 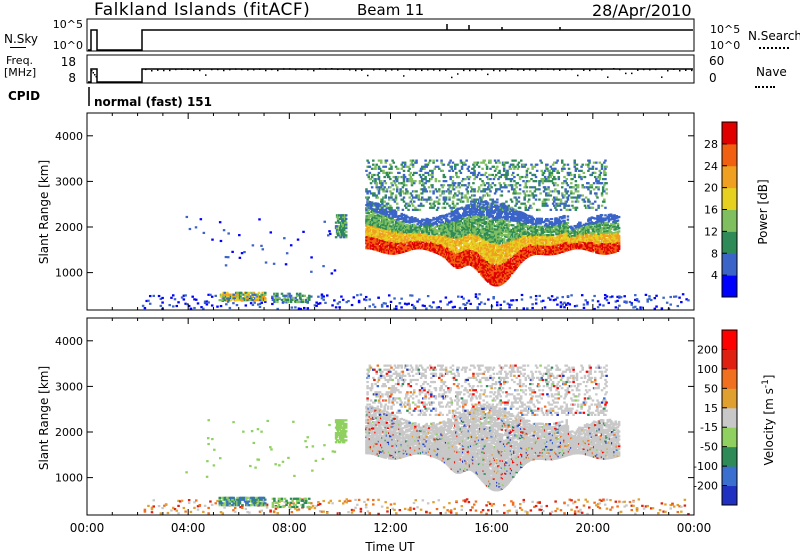 What do you see at coordinates (765, 87) in the screenshot?
I see `nave-line-key` at bounding box center [765, 87].